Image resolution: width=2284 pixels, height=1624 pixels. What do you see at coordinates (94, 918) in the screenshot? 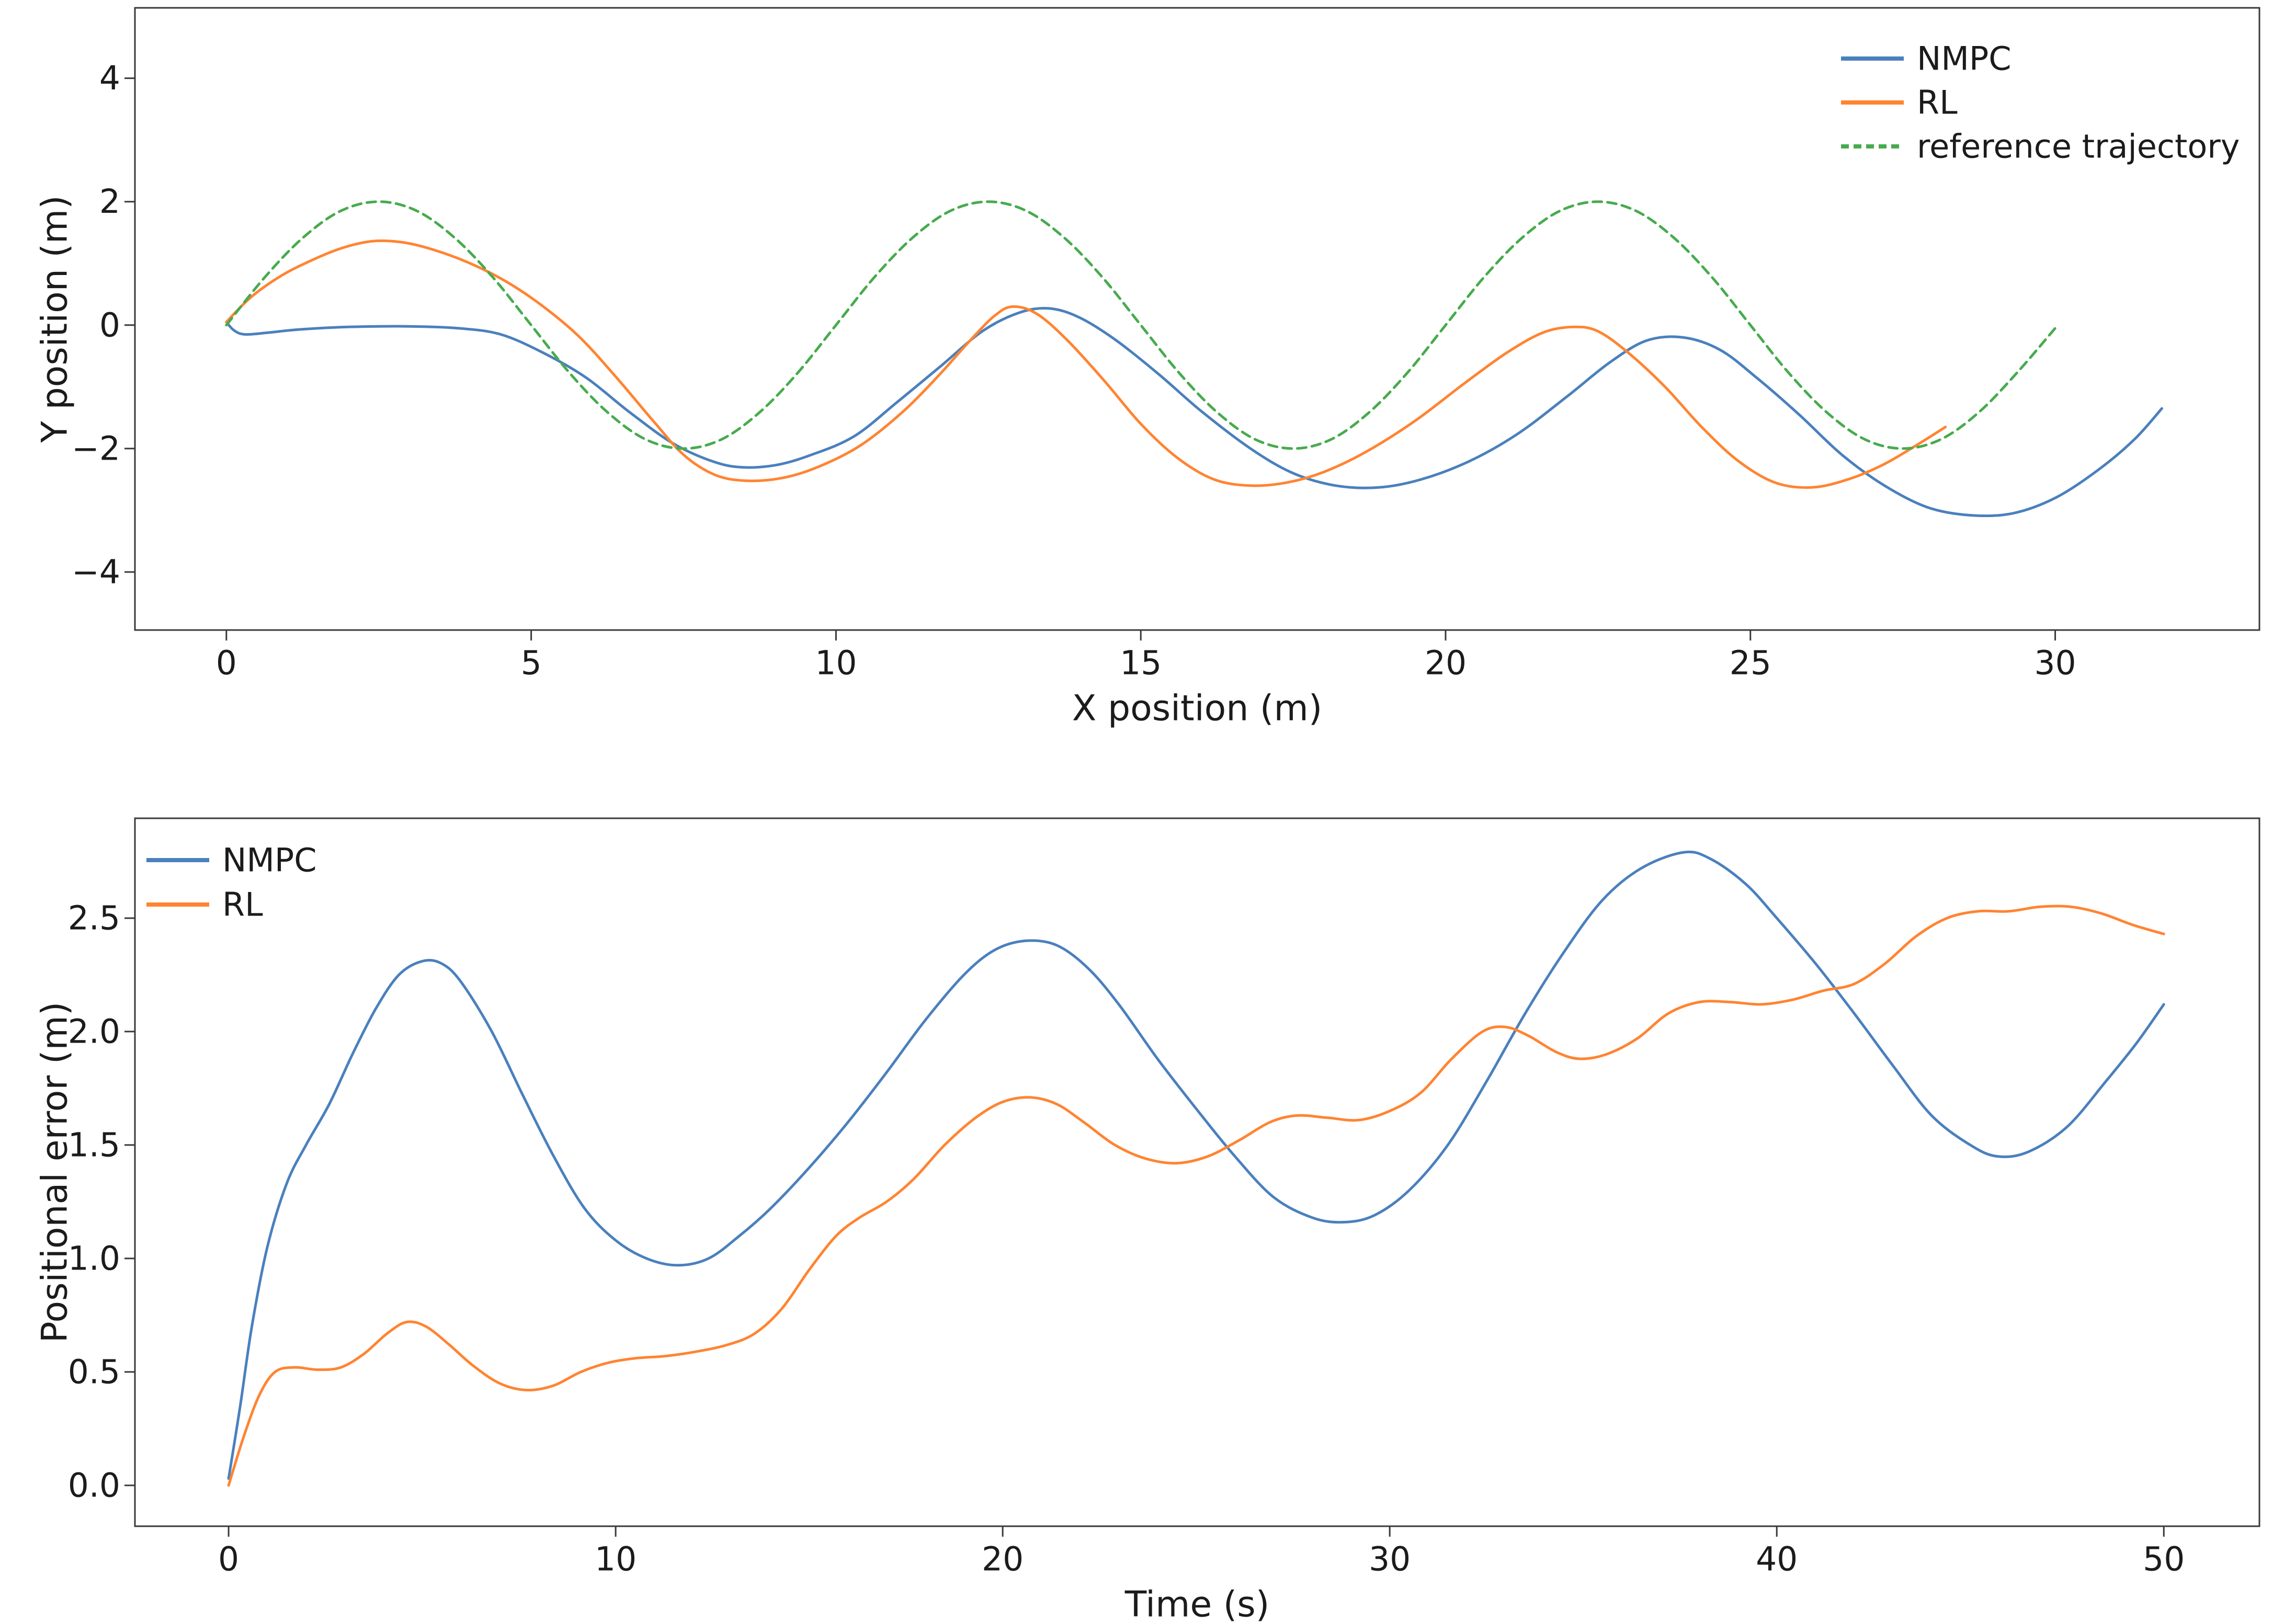
I see `y-tick-label: 2.5` at bounding box center [94, 918].